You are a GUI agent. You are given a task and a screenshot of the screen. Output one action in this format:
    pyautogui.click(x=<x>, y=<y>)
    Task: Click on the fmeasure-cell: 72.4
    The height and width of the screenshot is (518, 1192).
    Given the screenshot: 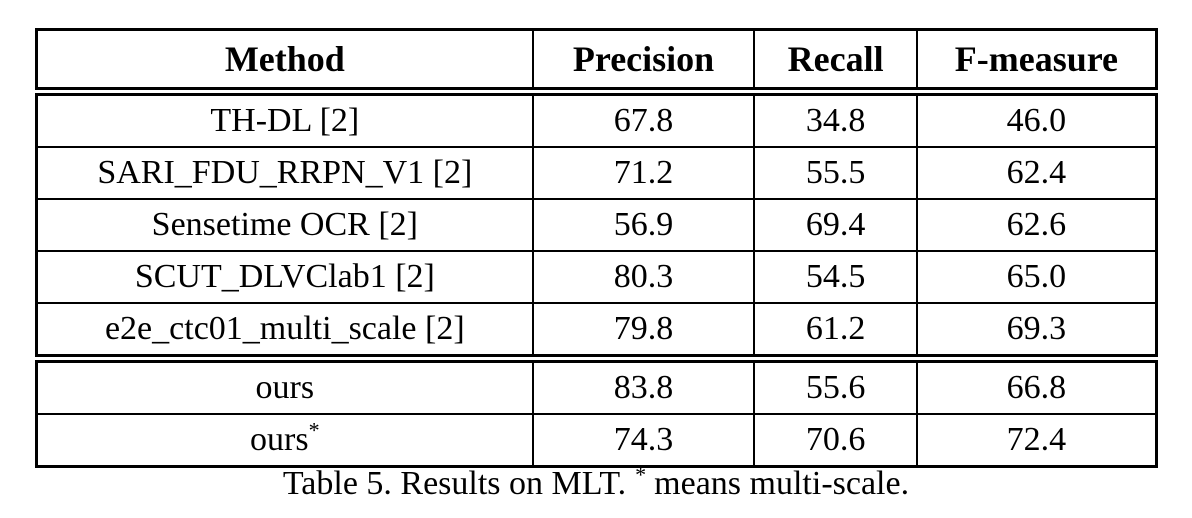 What is the action you would take?
    pyautogui.click(x=1036, y=440)
    